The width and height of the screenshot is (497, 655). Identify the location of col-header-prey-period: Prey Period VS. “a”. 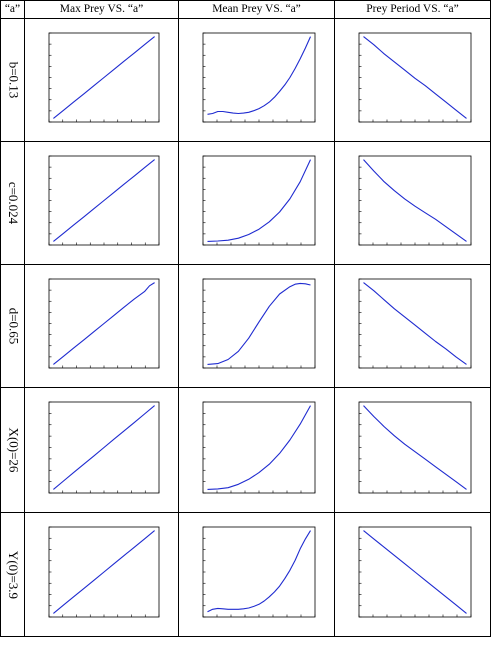
(412, 9).